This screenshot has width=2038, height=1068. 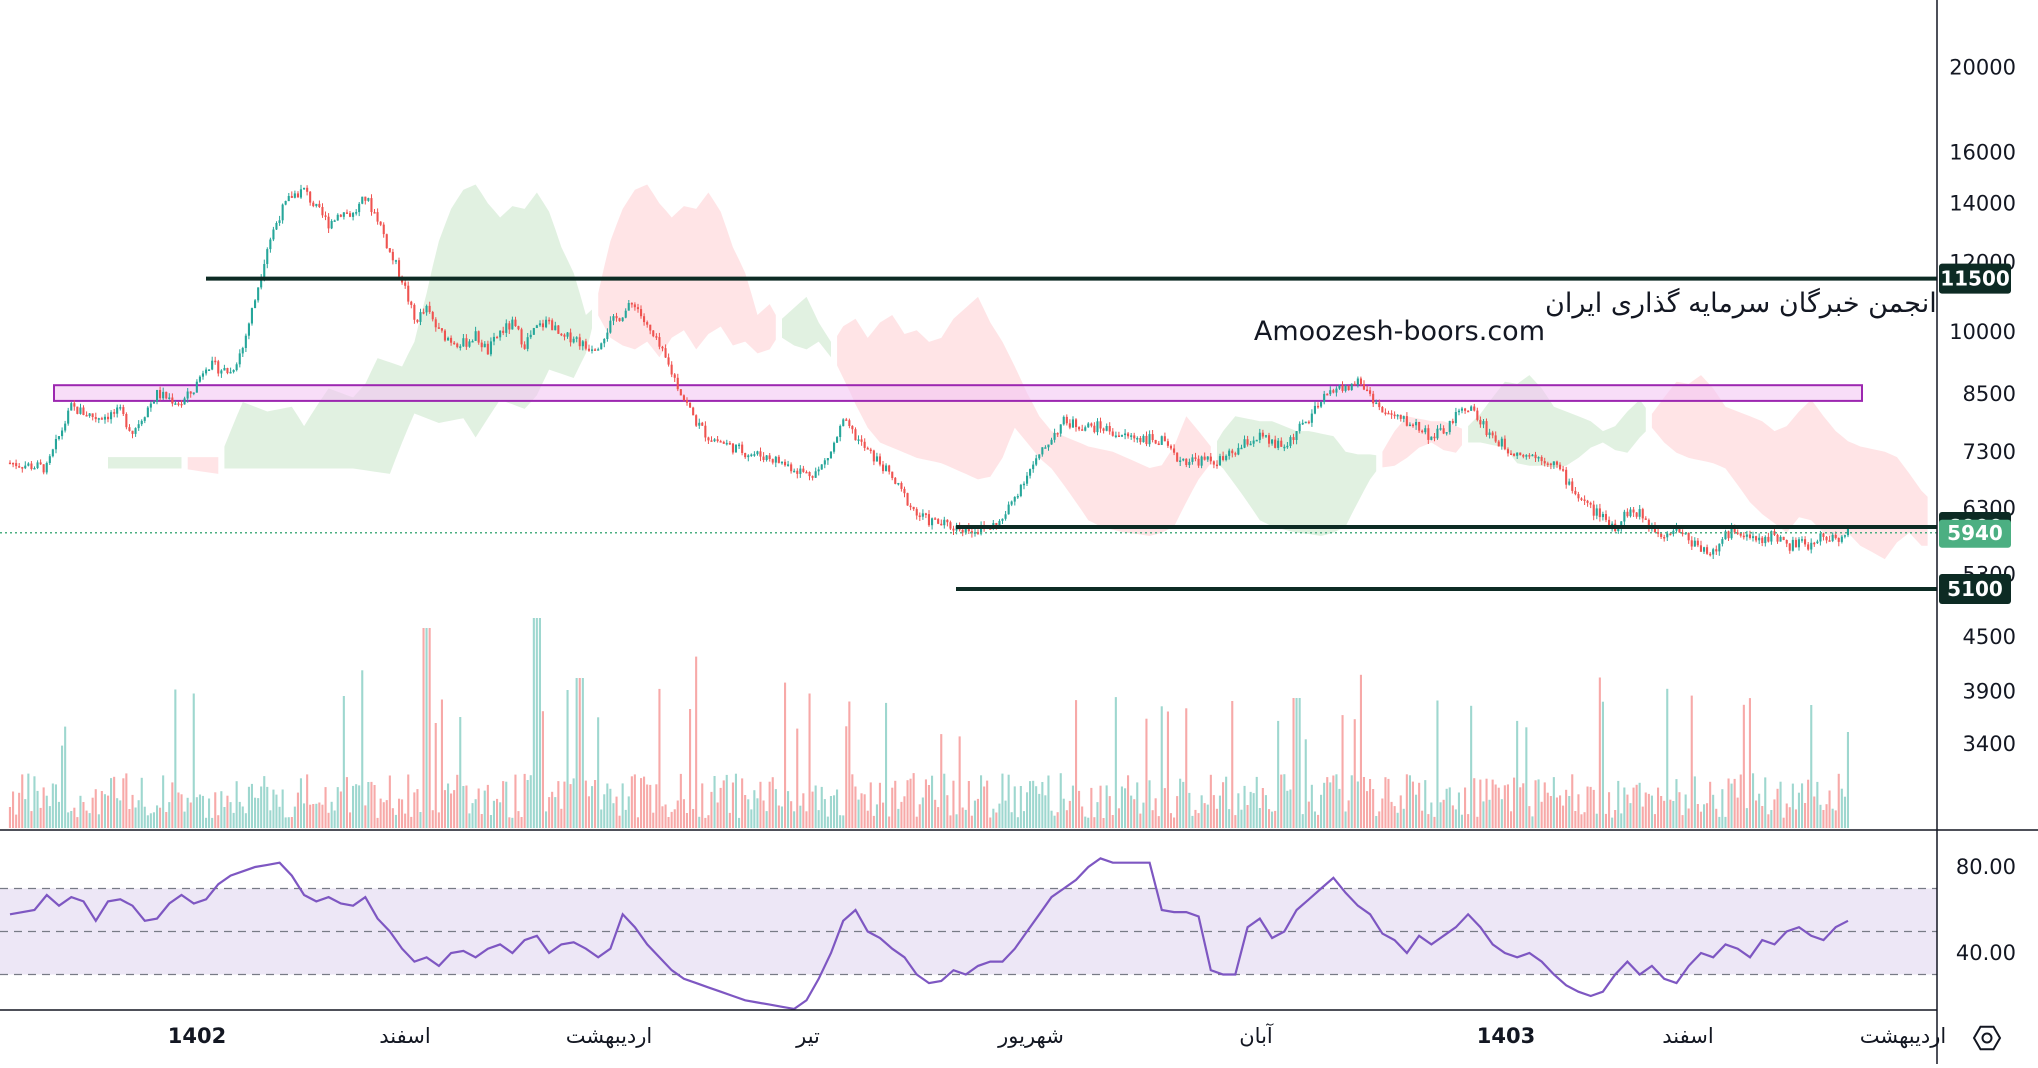 I want to click on price-tick: 10000, so click(x=1982, y=332).